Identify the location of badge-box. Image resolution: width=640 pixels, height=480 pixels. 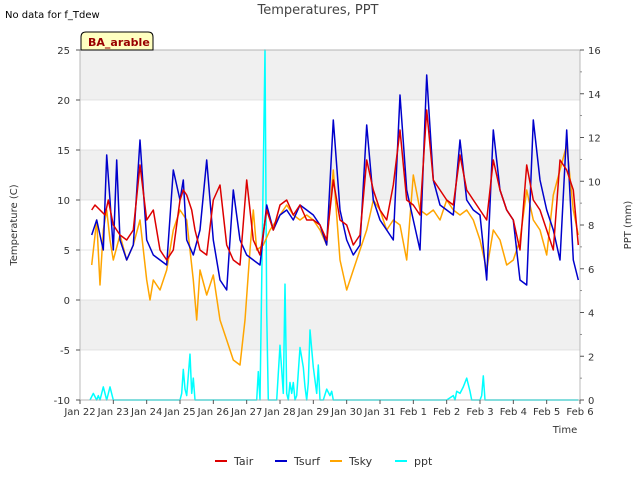
(117, 41).